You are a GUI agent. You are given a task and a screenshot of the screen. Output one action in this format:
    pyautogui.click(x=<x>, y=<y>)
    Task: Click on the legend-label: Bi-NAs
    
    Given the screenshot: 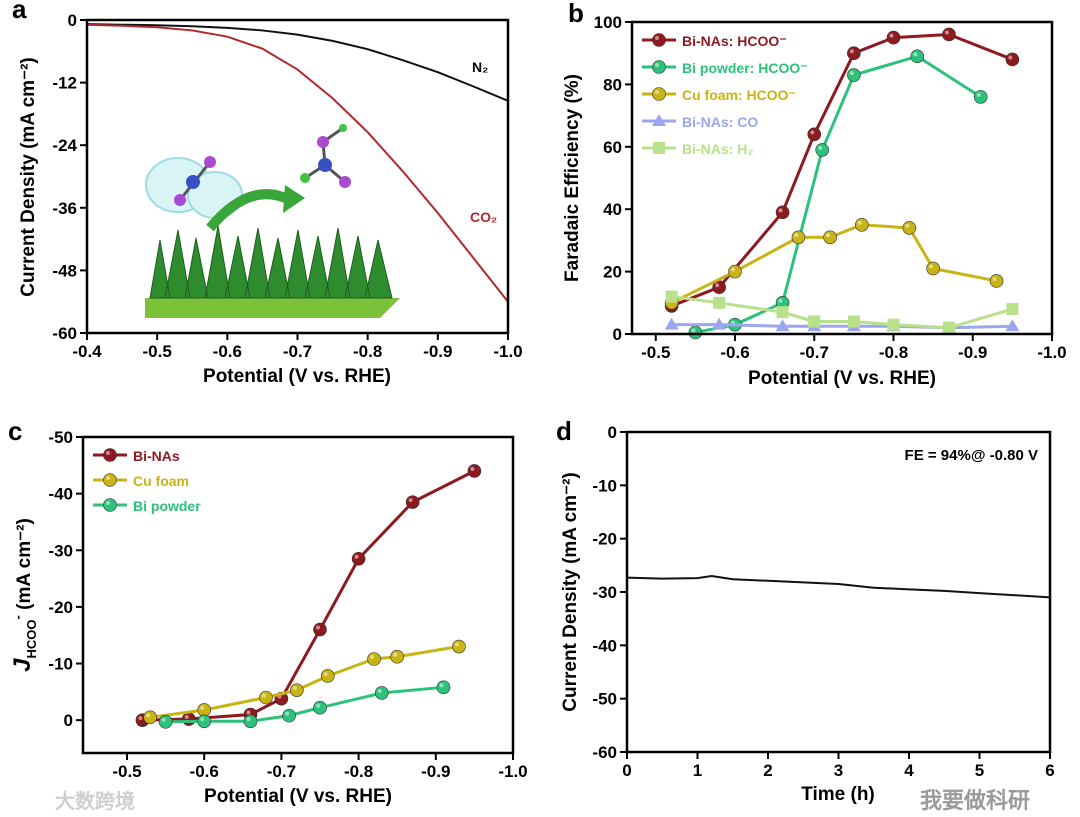 What is the action you would take?
    pyautogui.click(x=156, y=456)
    